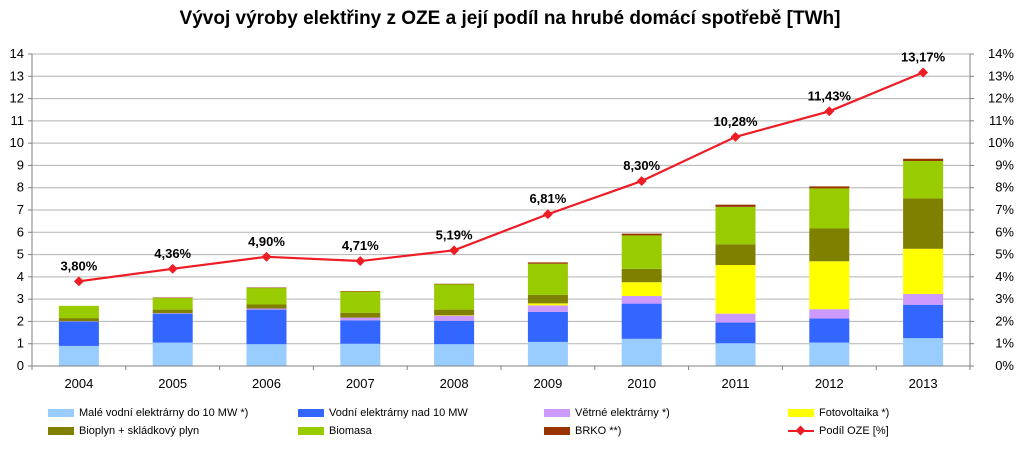 This screenshot has width=1020, height=449. Describe the element at coordinates (454, 234) in the screenshot. I see `share-data-label: 5,19%` at that location.